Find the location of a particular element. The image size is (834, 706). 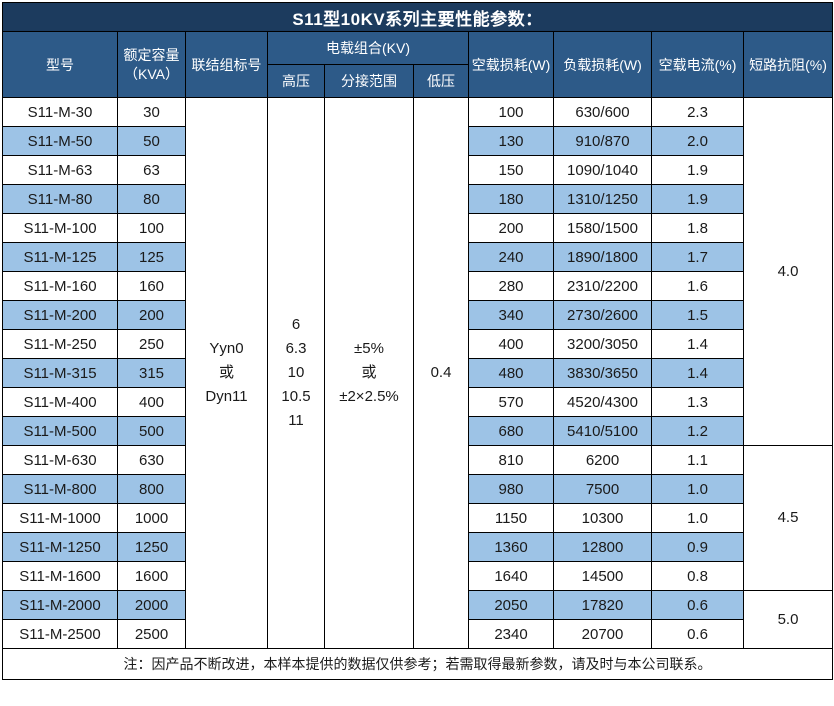

cell-no-load-loss: 340 is located at coordinates (511, 315).